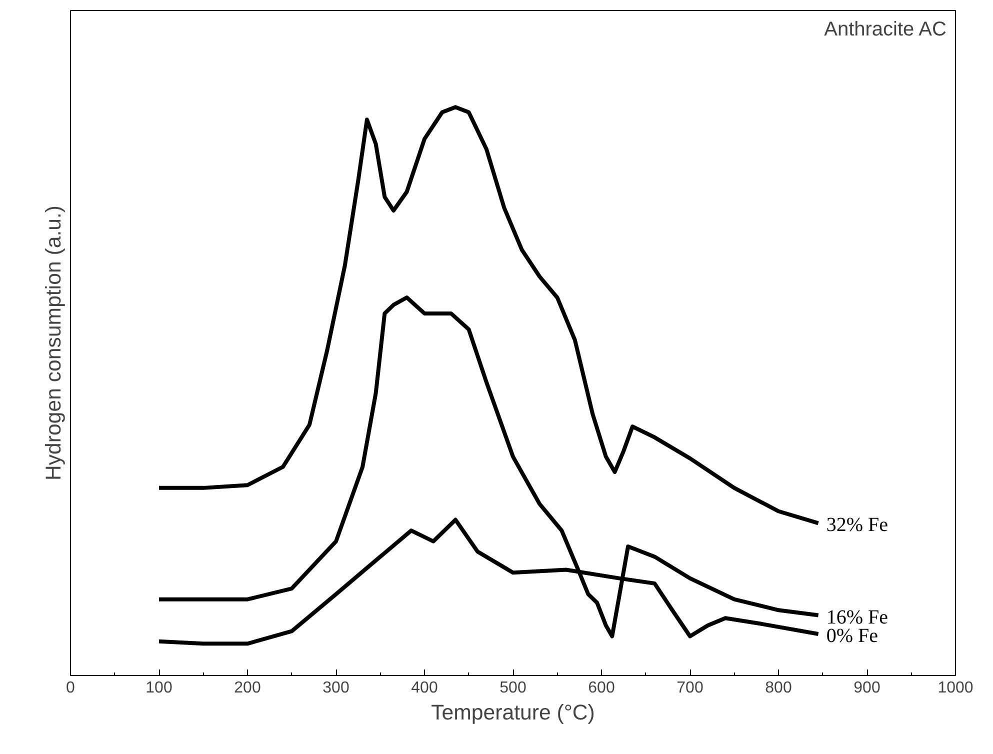  I want to click on x-axis-title: Temperature (°C), so click(513, 712).